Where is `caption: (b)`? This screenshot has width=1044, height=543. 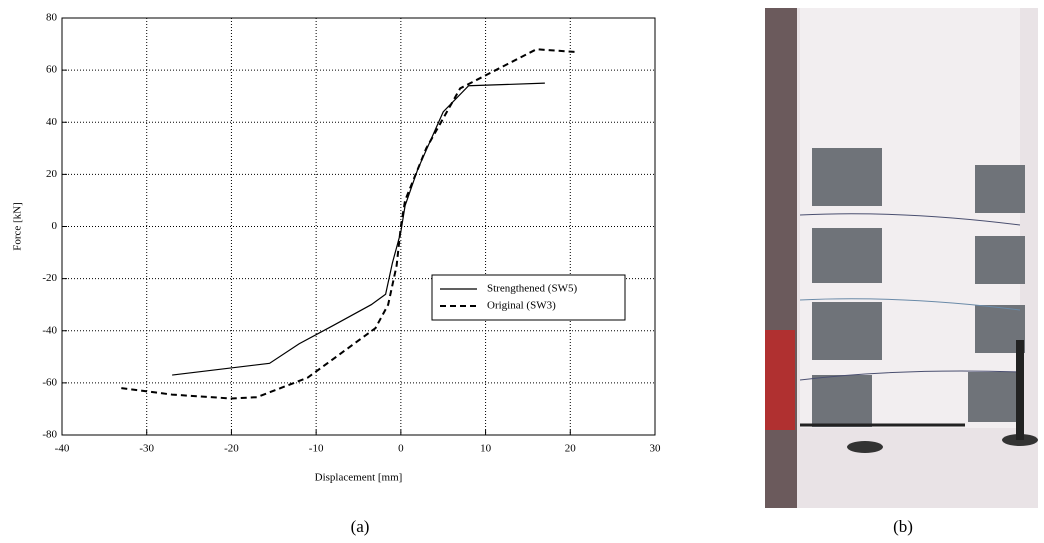
caption: (b) is located at coordinates (903, 526).